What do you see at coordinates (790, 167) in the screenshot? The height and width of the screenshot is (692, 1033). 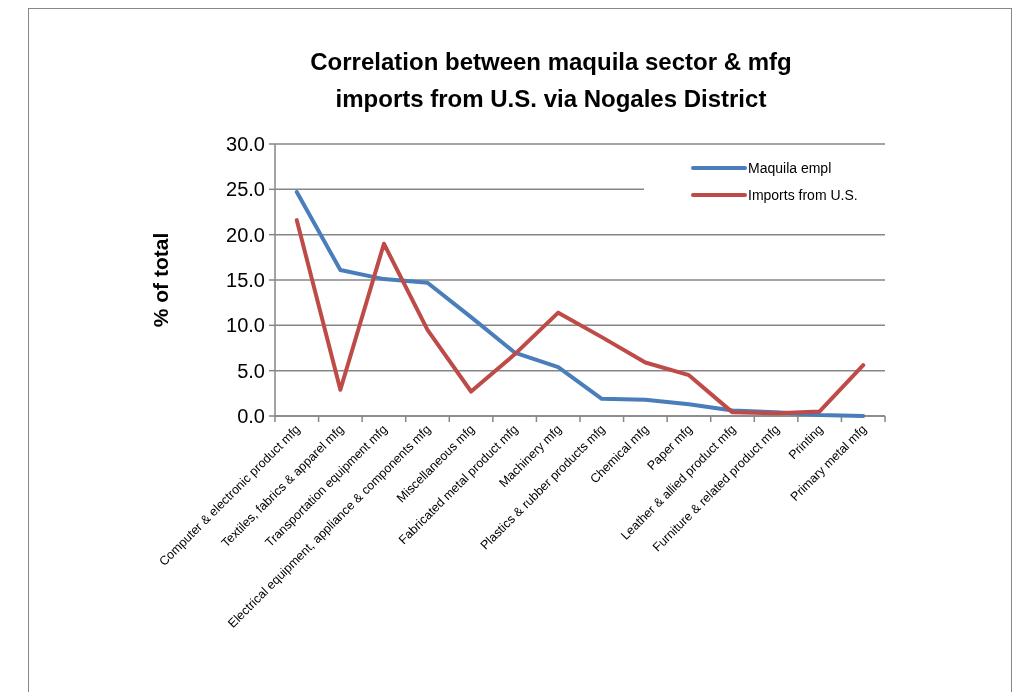 I see `legend-label: Maquila empl` at bounding box center [790, 167].